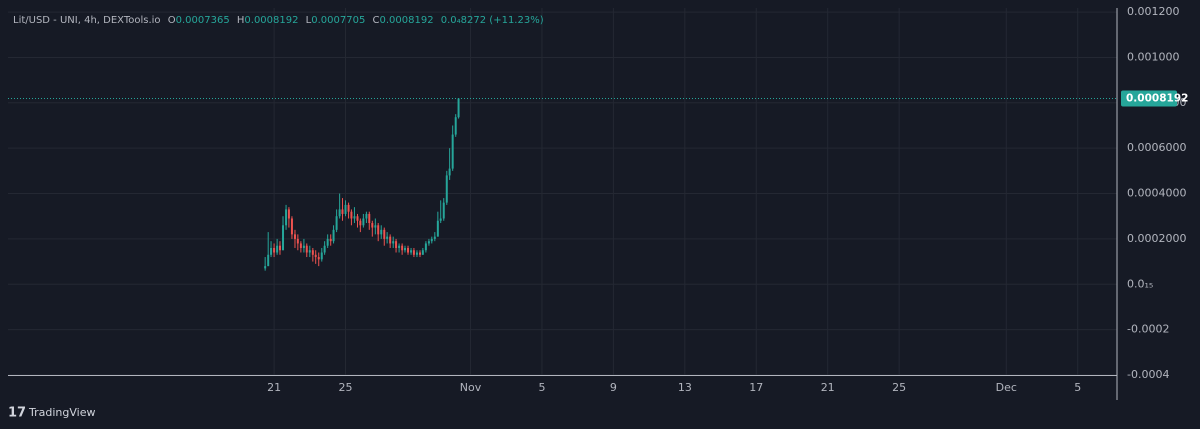 The image size is (1200, 429). I want to click on brand: 𝟭𝟳 TradingView, so click(51, 413).